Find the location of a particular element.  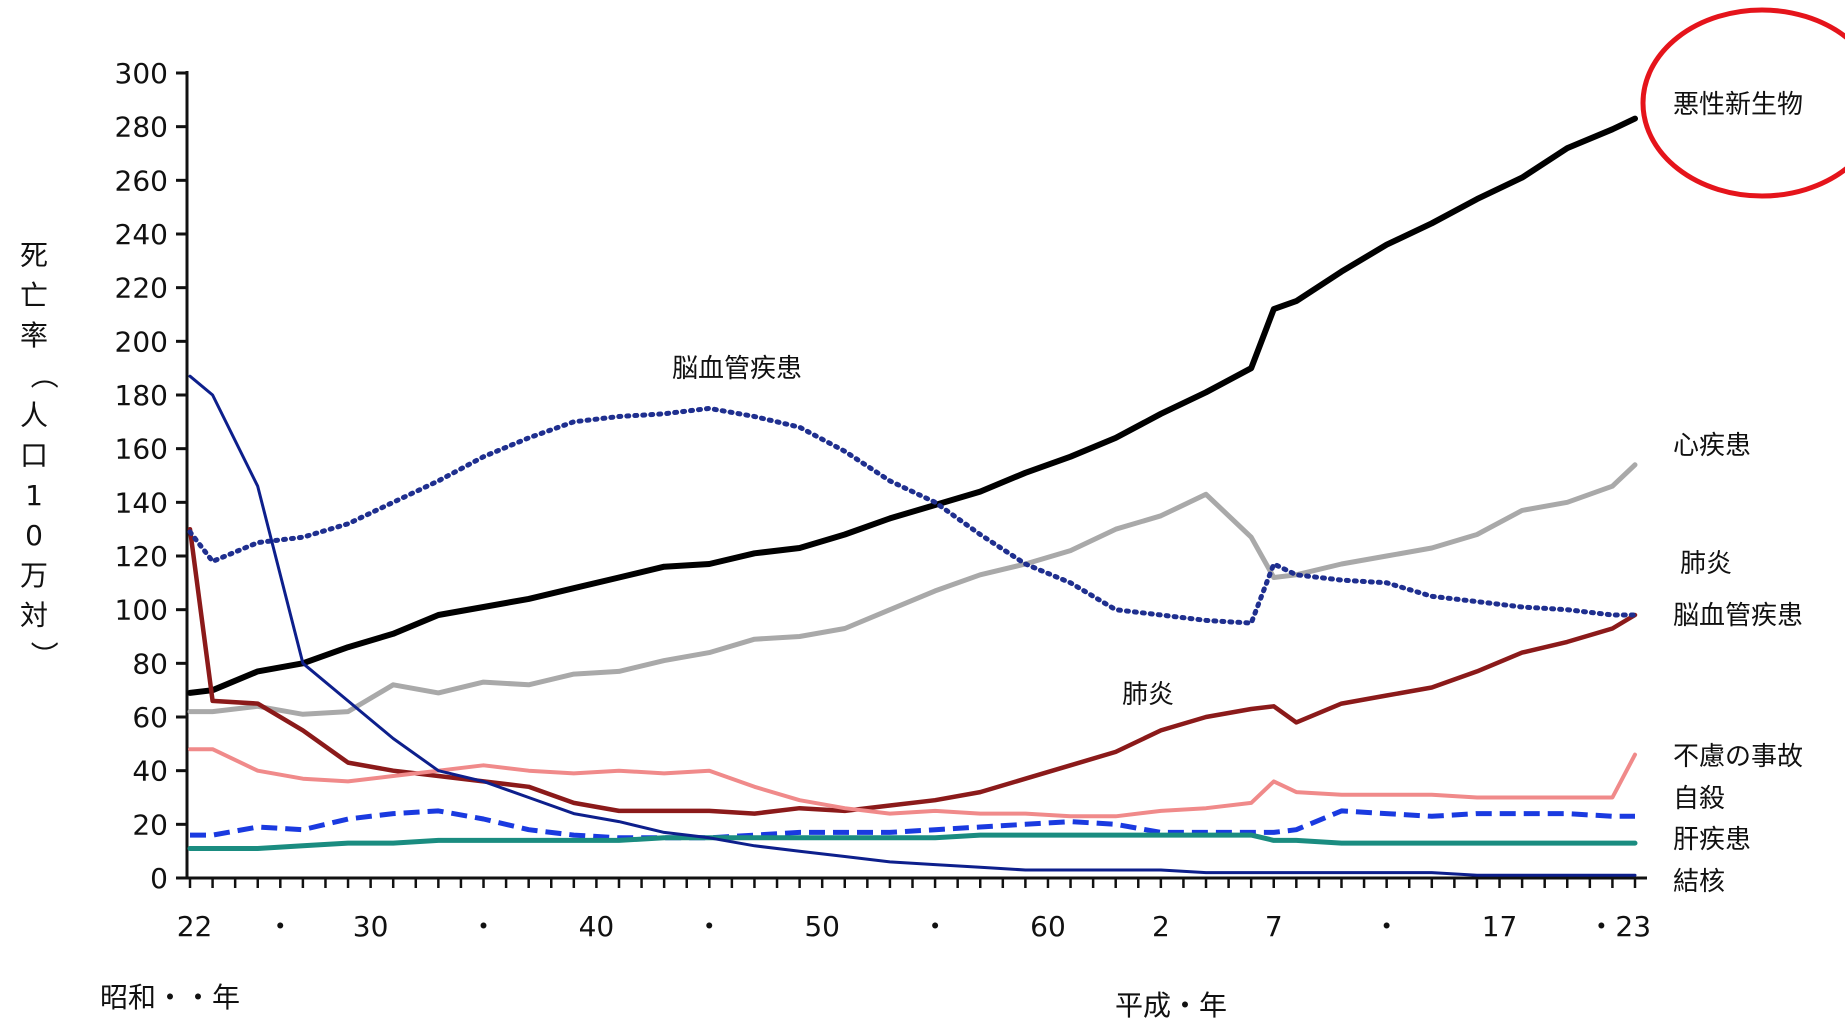

y-tick-label: 220 is located at coordinates (141, 288).